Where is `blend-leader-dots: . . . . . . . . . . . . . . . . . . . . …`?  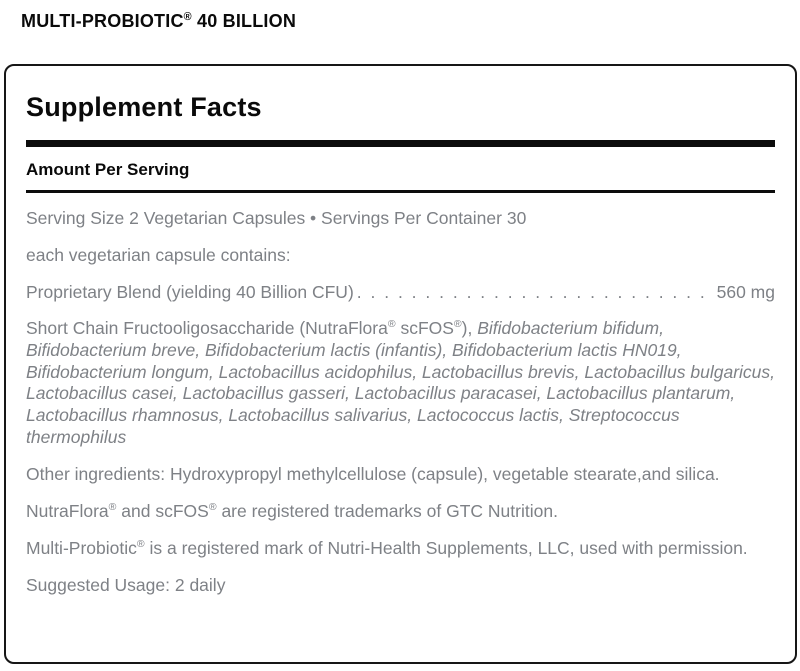
blend-leader-dots: . . . . . . . . . . . . . . . . . . . . … is located at coordinates (535, 291).